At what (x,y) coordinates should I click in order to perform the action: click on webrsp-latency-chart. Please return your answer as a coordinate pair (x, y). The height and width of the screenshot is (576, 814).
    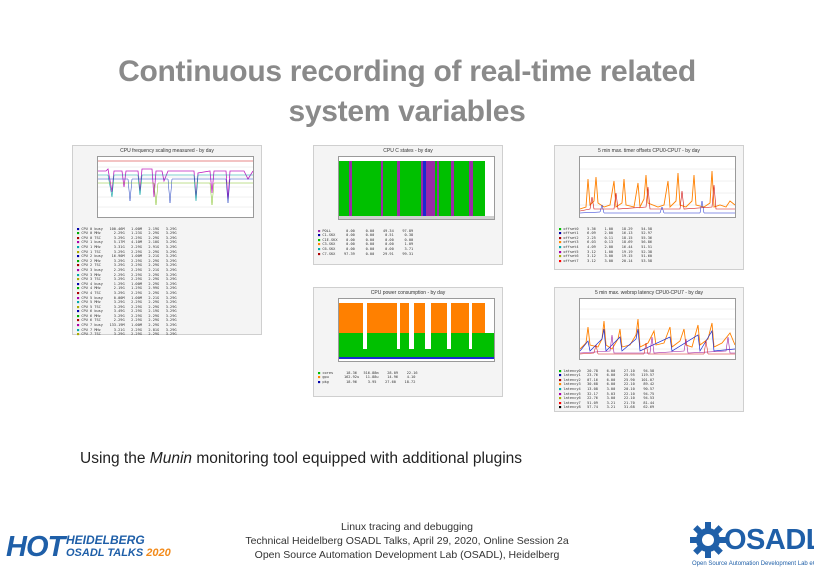
    Looking at the image, I should click on (657, 331).